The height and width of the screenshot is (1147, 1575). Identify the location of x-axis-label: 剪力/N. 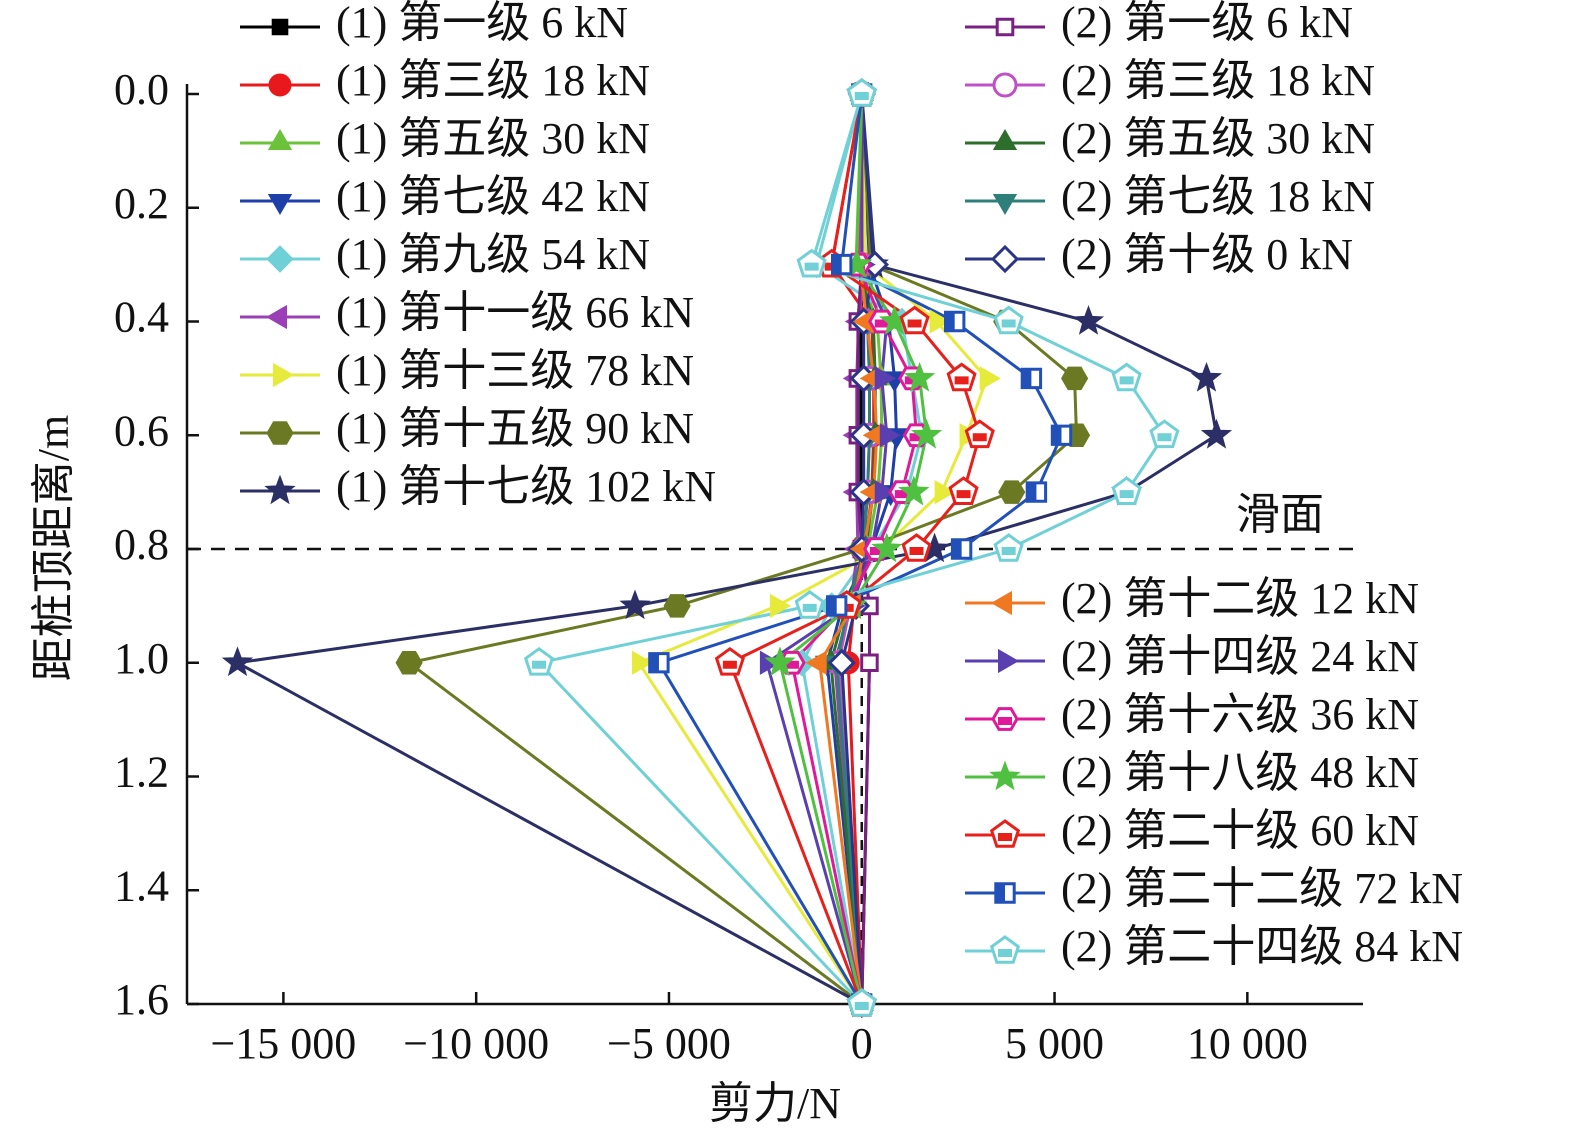
(775, 1103).